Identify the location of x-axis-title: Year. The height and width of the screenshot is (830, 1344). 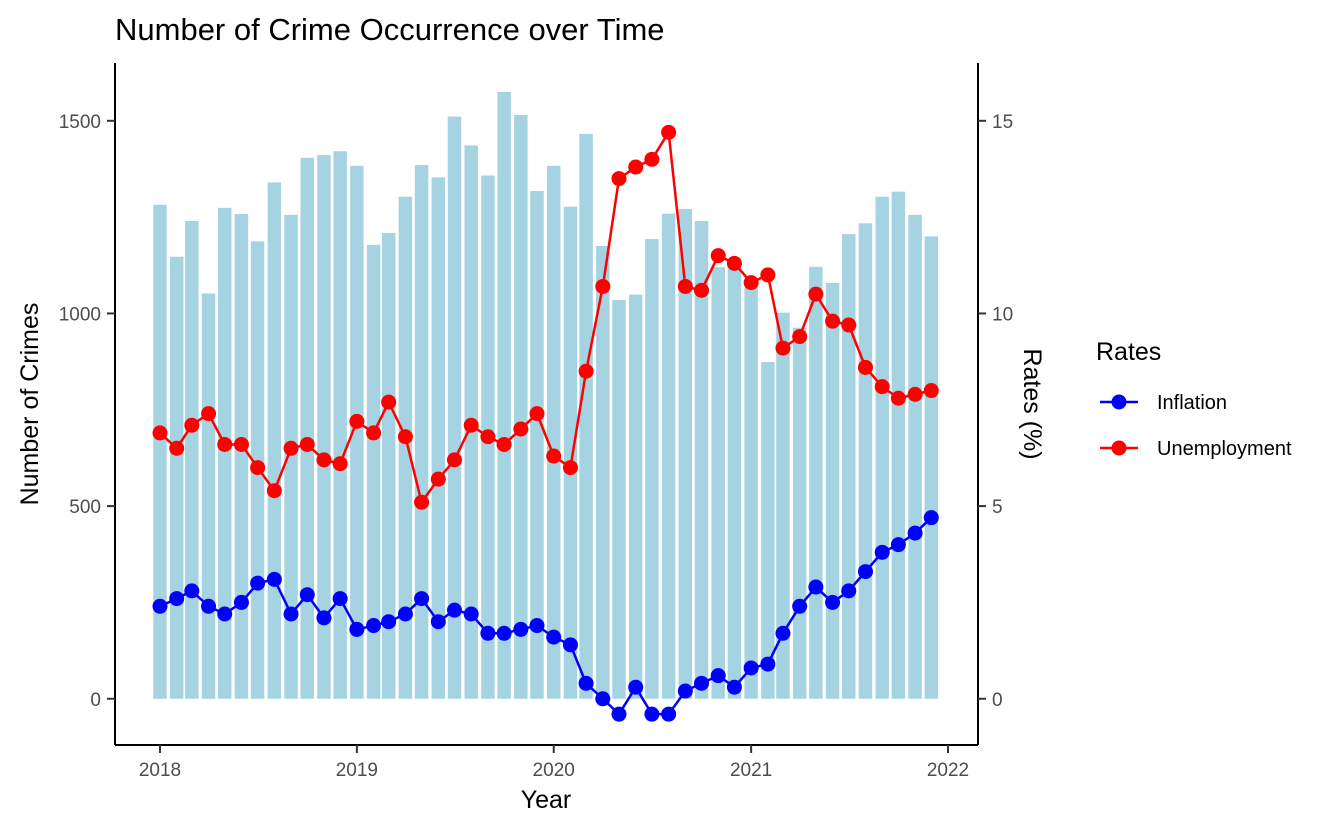
(546, 800).